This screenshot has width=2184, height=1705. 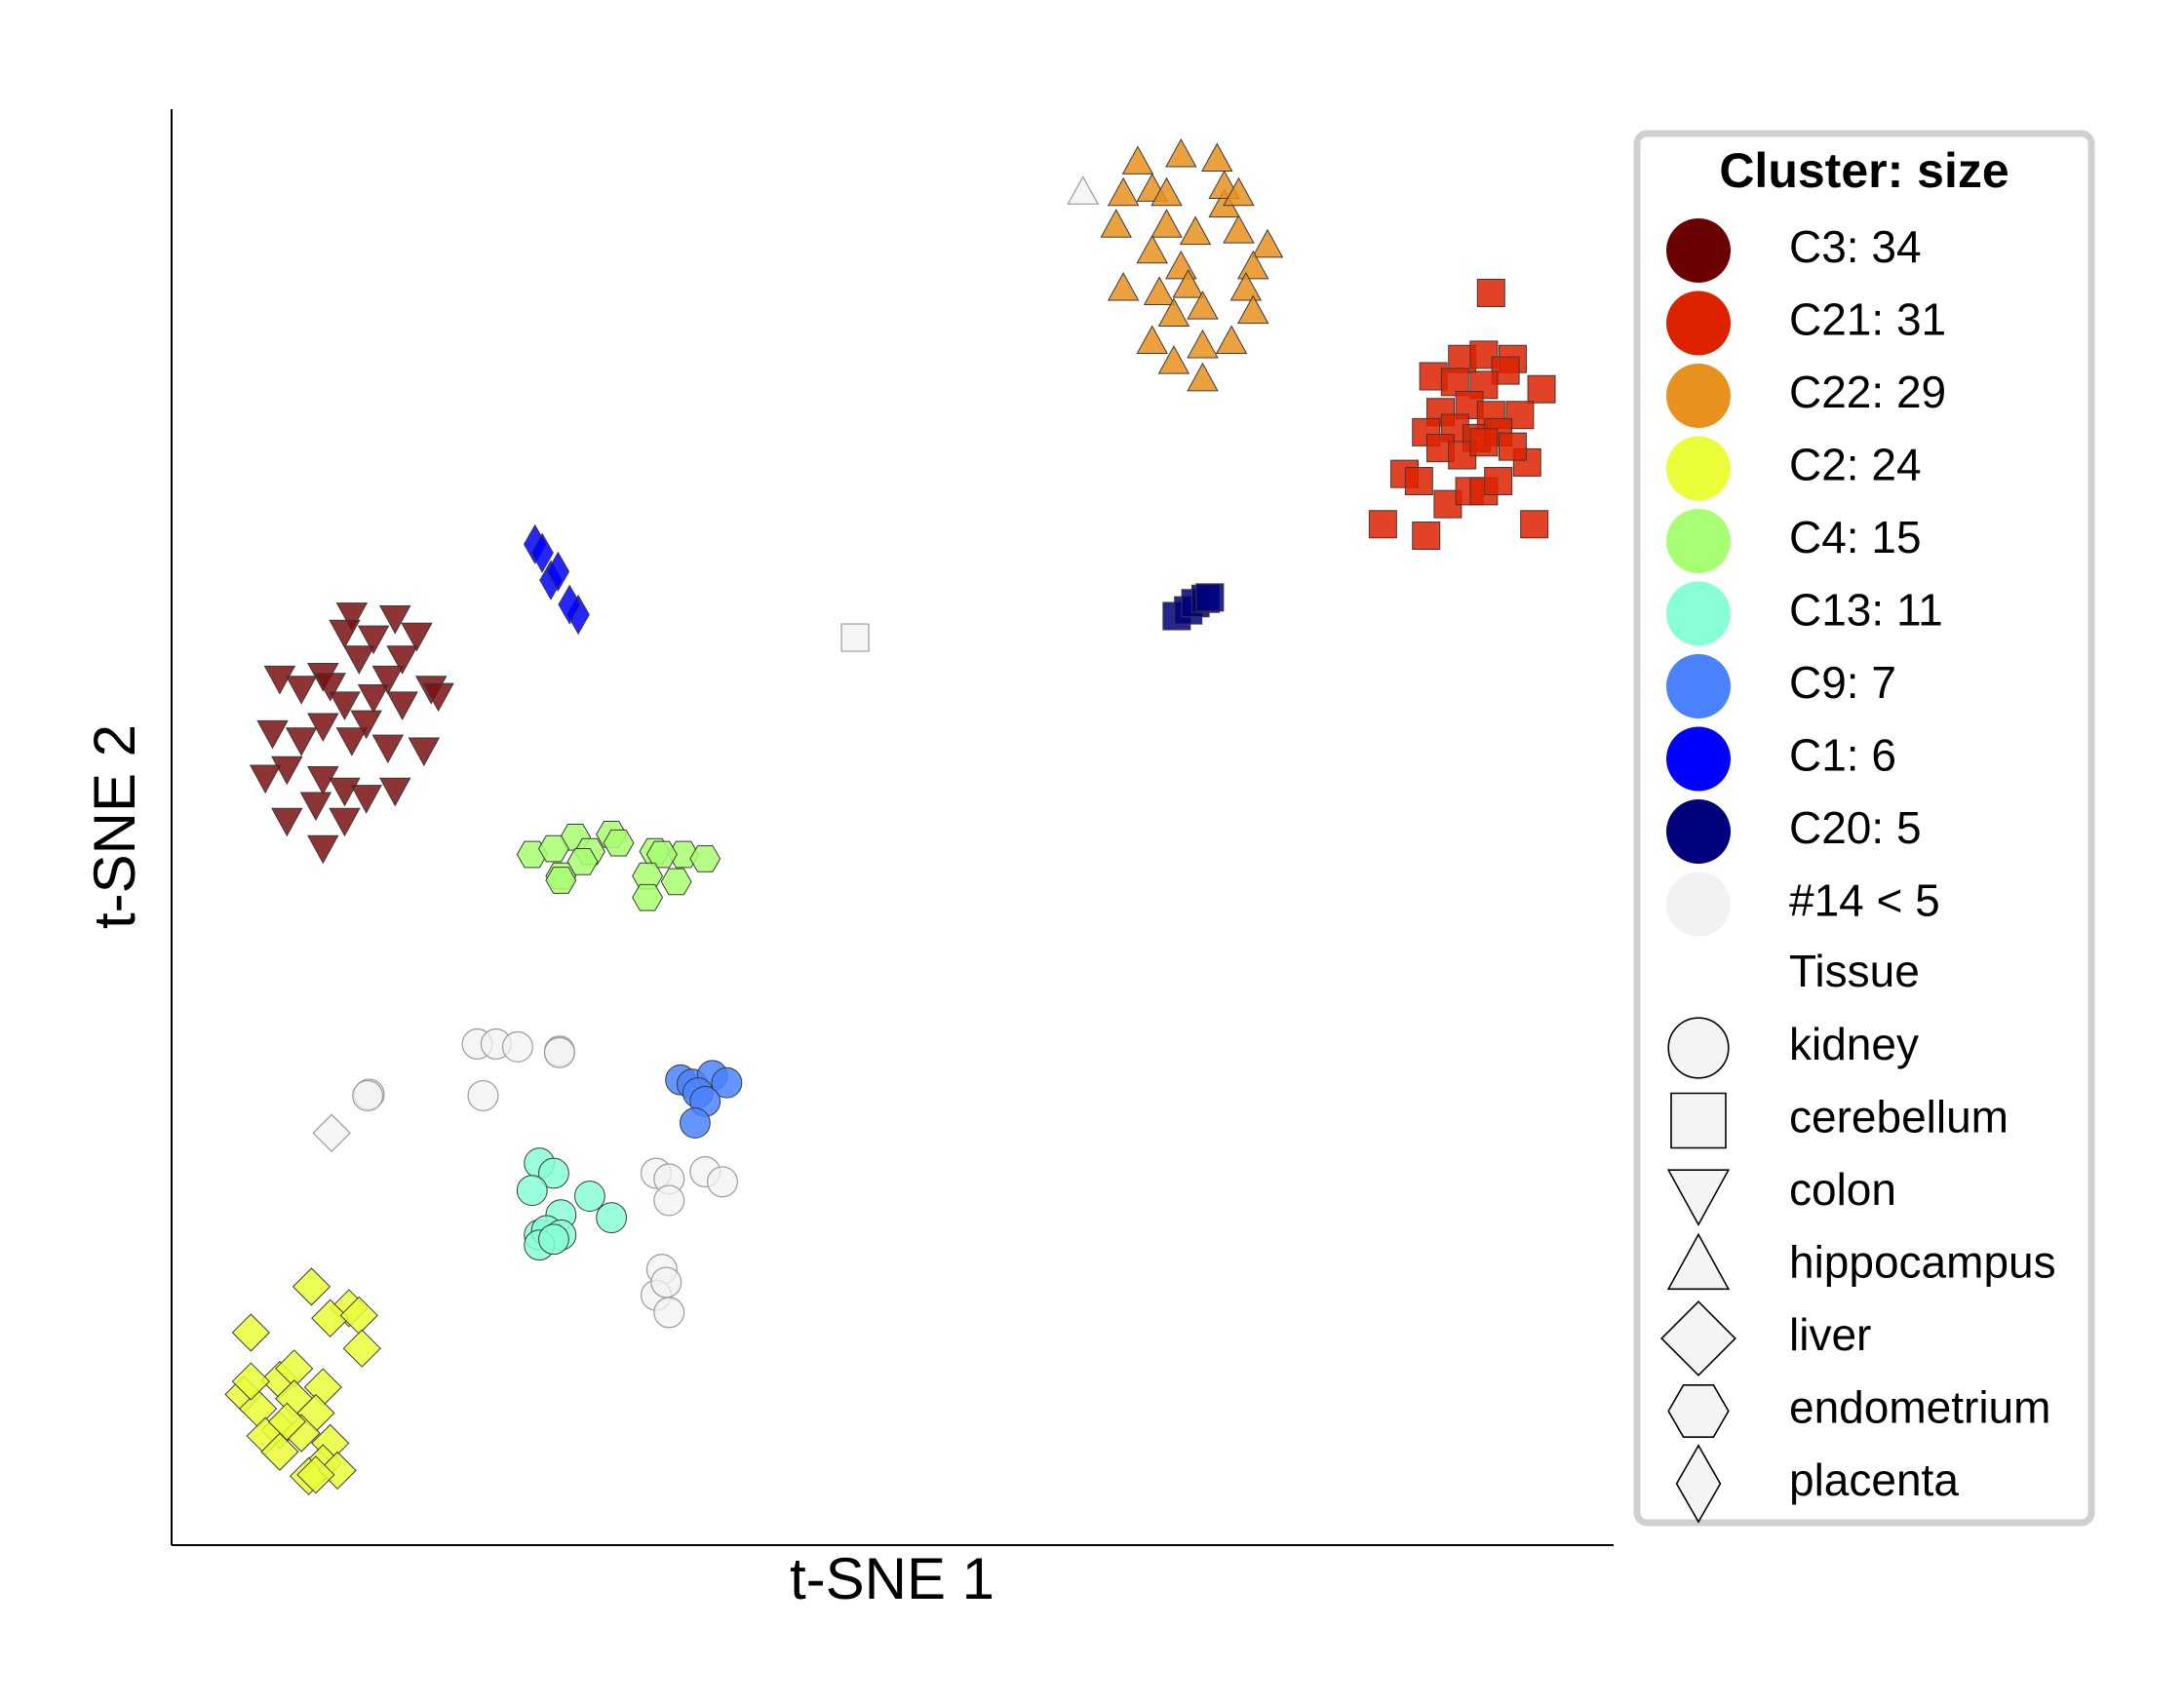 I want to click on point-14-5-diamond, so click(x=331, y=1132).